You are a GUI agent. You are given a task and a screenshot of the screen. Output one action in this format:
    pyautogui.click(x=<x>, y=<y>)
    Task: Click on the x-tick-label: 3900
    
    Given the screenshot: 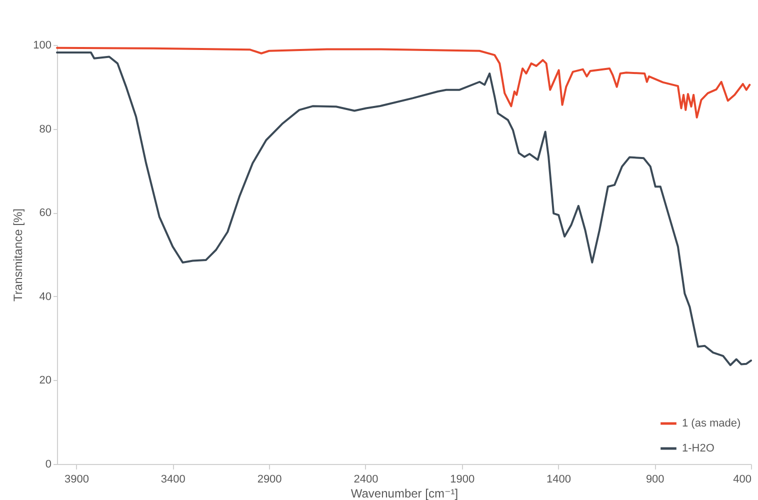 What is the action you would take?
    pyautogui.click(x=77, y=480)
    